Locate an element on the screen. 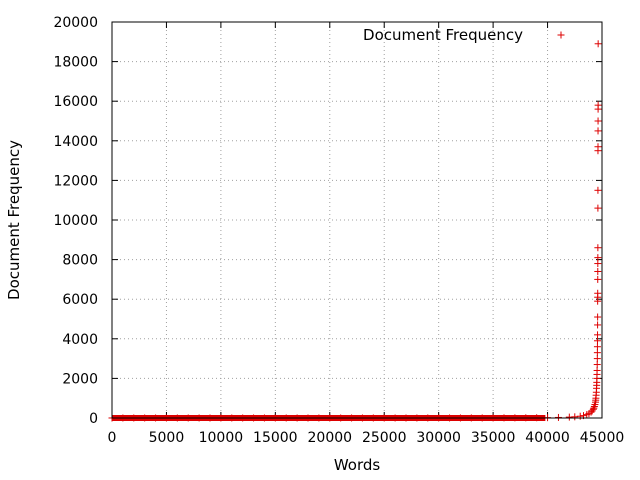  y-tick-label: 10000 is located at coordinates (75, 221).